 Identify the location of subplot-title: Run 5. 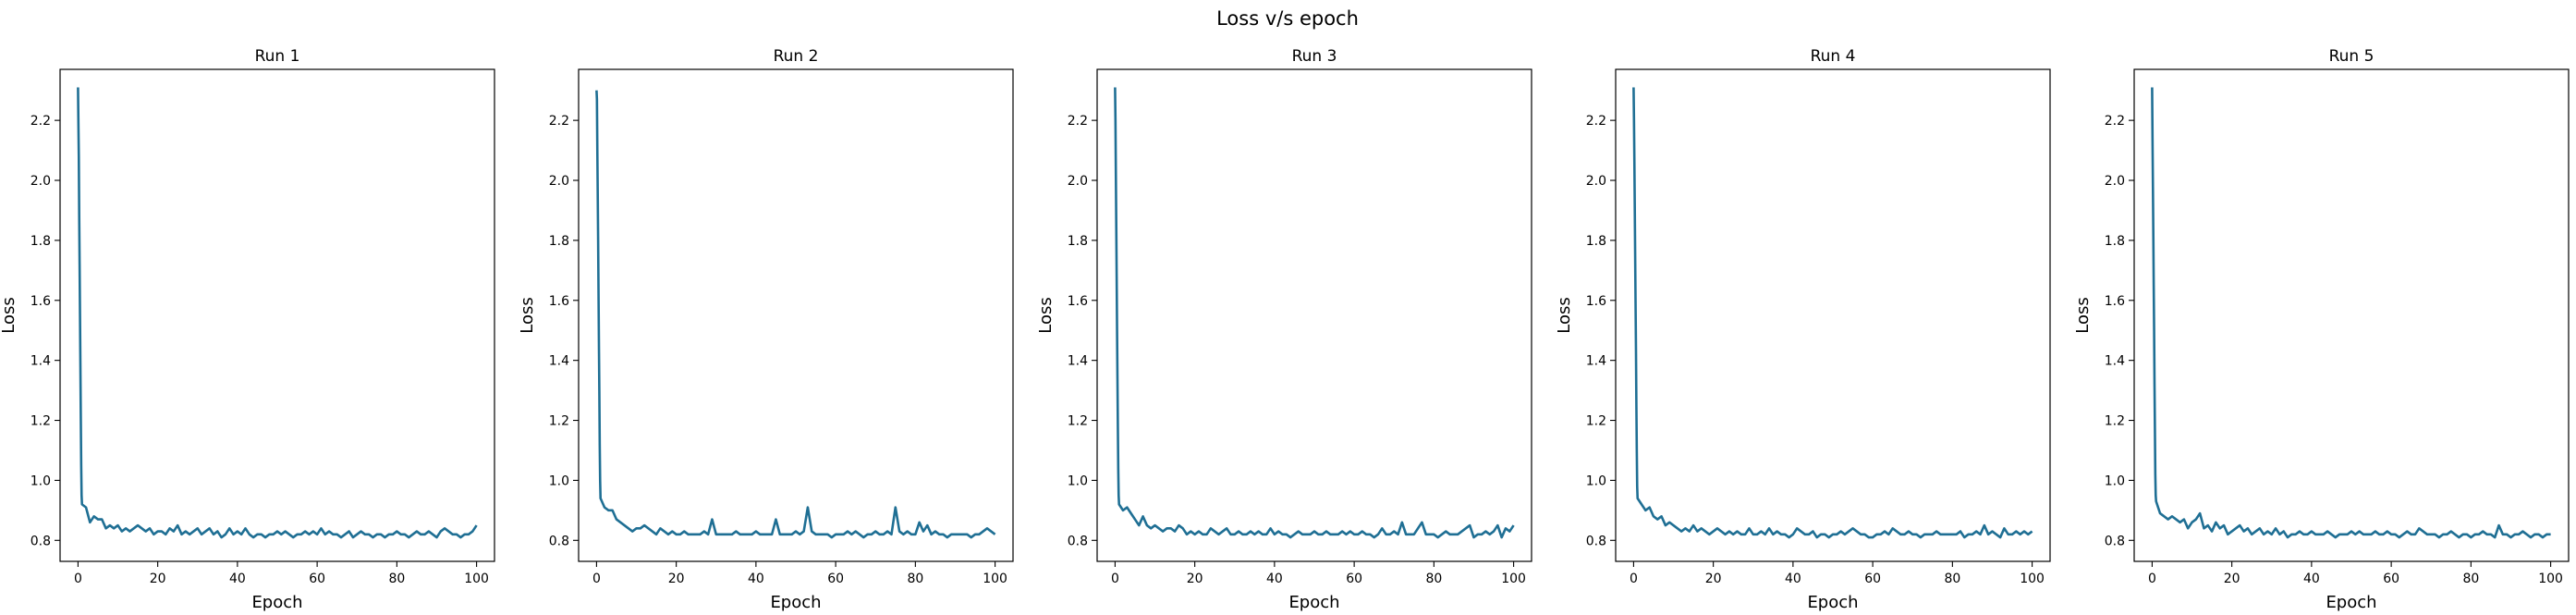
(2352, 56).